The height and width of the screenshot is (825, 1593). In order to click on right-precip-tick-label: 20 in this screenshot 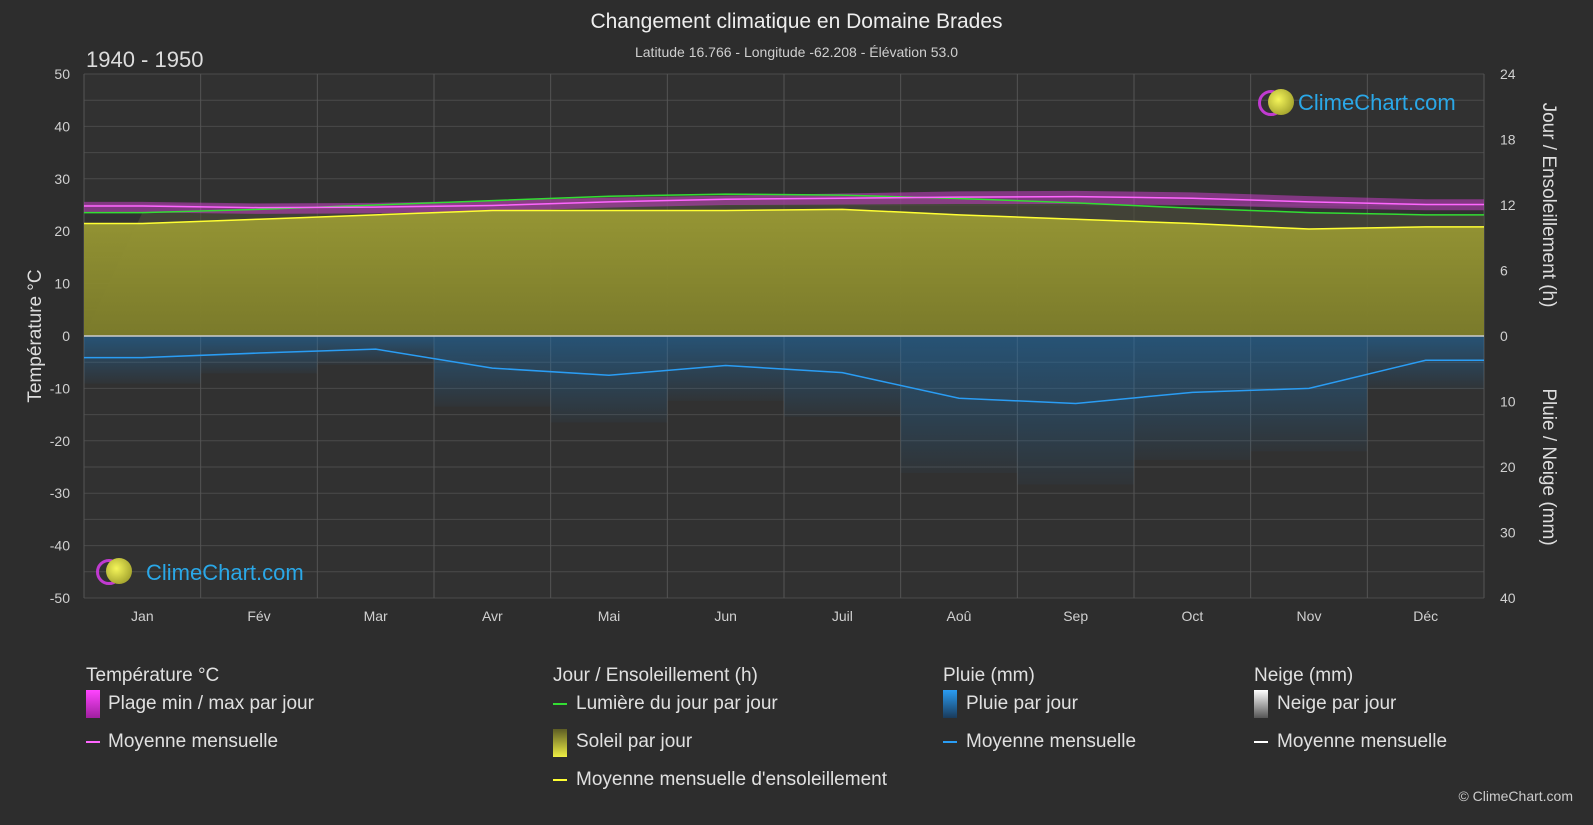, I will do `click(1508, 467)`.